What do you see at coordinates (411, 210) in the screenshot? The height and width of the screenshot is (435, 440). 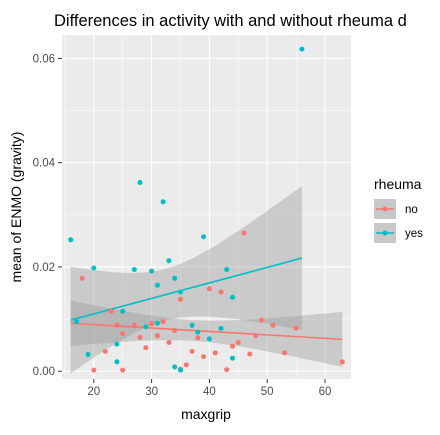 I see `legend-label-no: no` at bounding box center [411, 210].